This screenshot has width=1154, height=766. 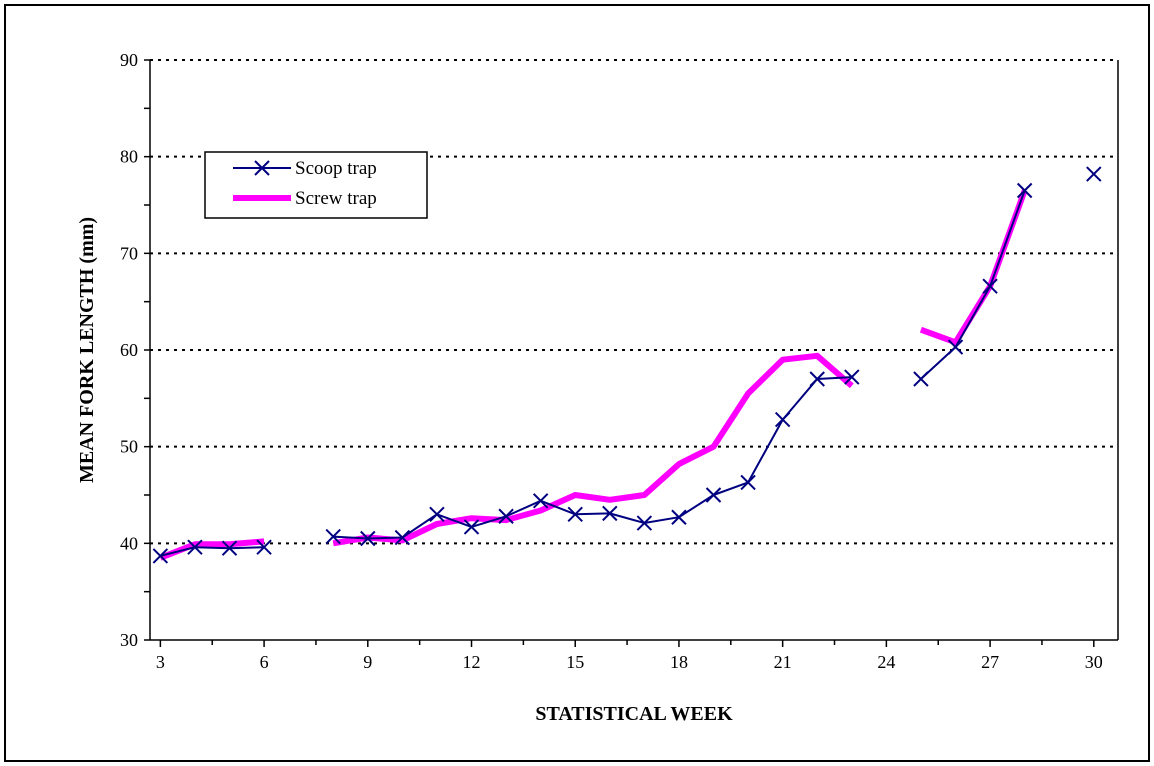 I want to click on x-tick-label: 24, so click(x=886, y=662).